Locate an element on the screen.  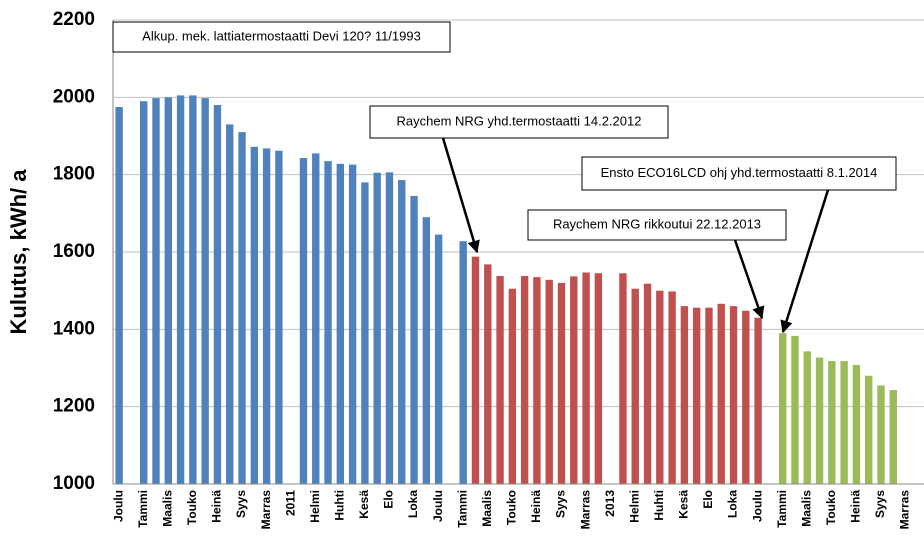
x-tick-label: Helmi is located at coordinates (634, 506).